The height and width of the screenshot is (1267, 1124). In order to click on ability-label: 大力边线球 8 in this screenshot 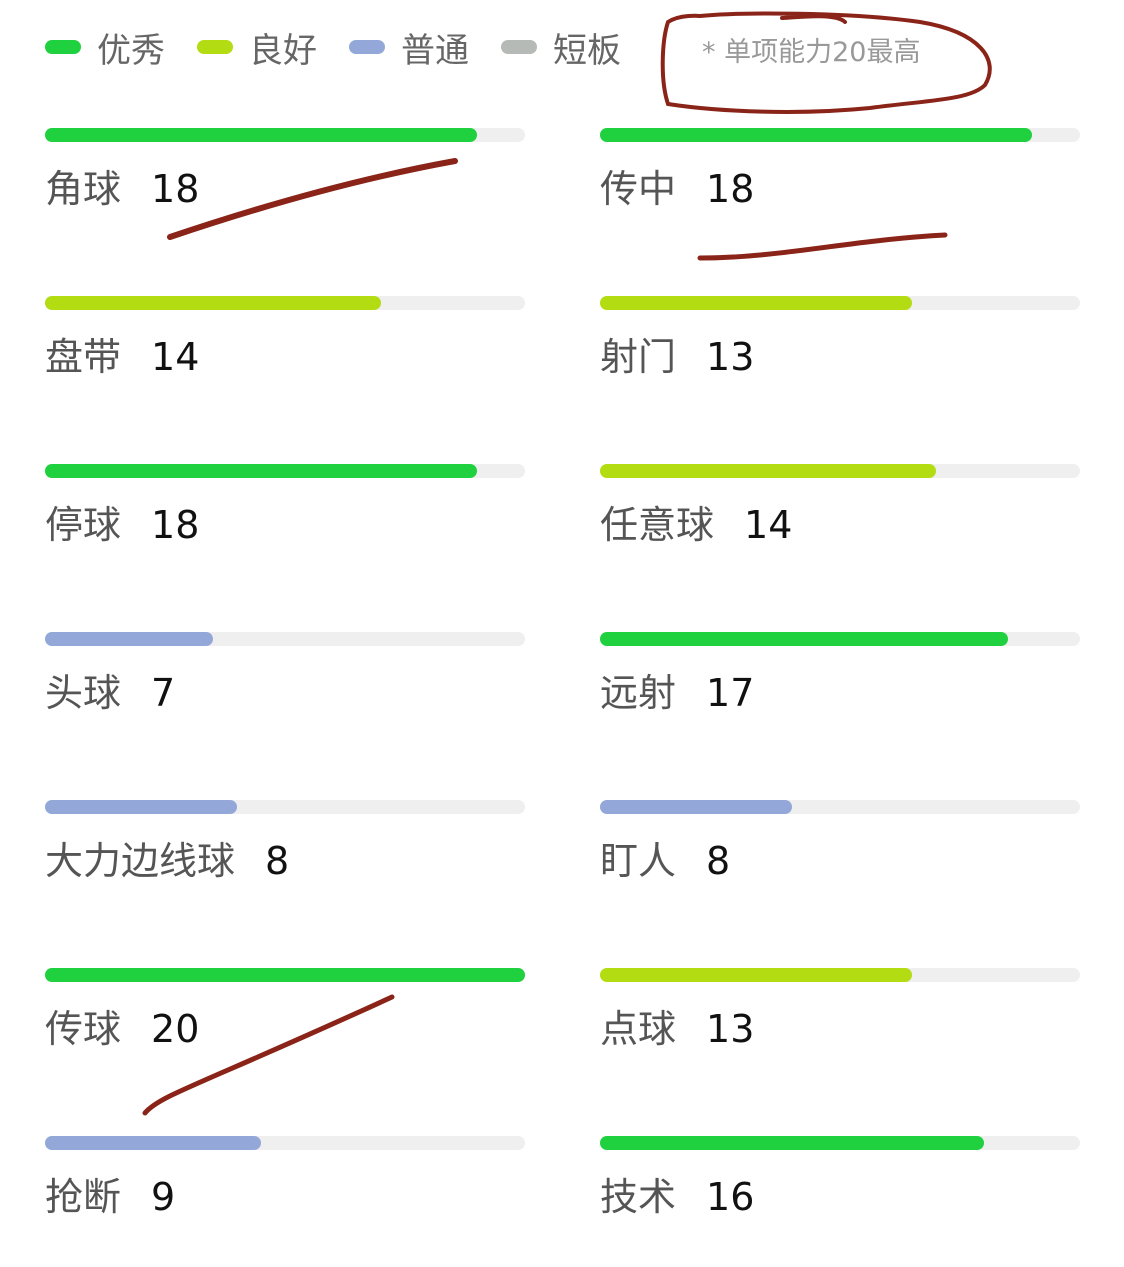, I will do `click(167, 857)`.